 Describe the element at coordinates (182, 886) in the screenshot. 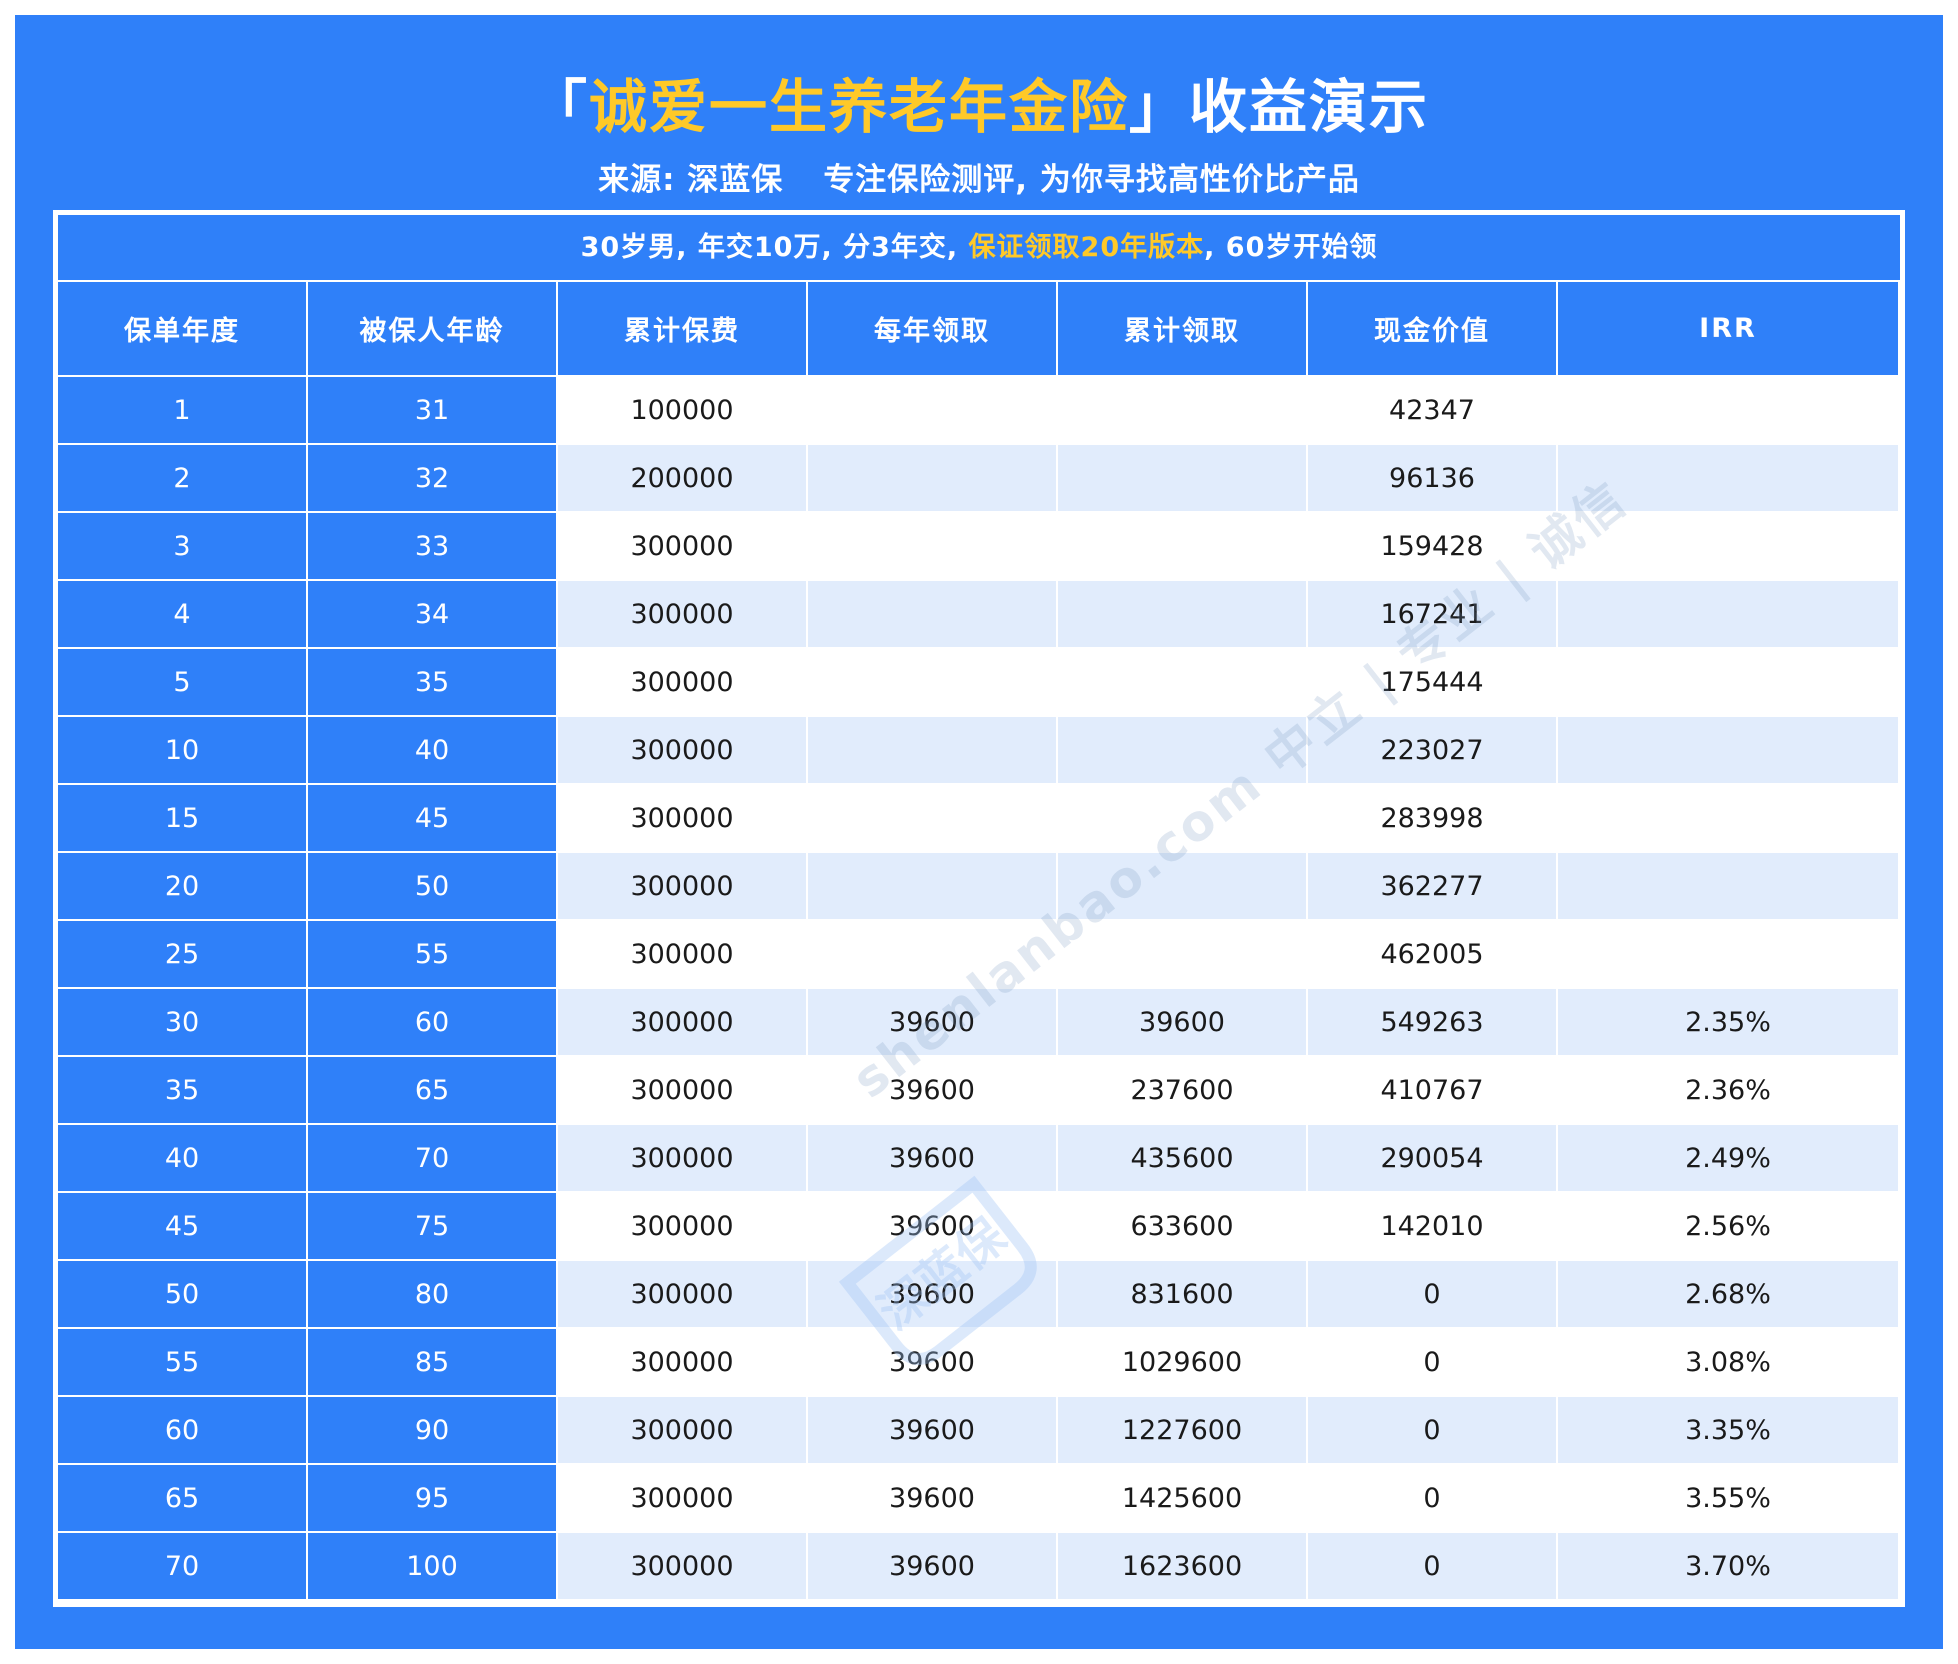

I see `cell-policy-year: 20` at that location.